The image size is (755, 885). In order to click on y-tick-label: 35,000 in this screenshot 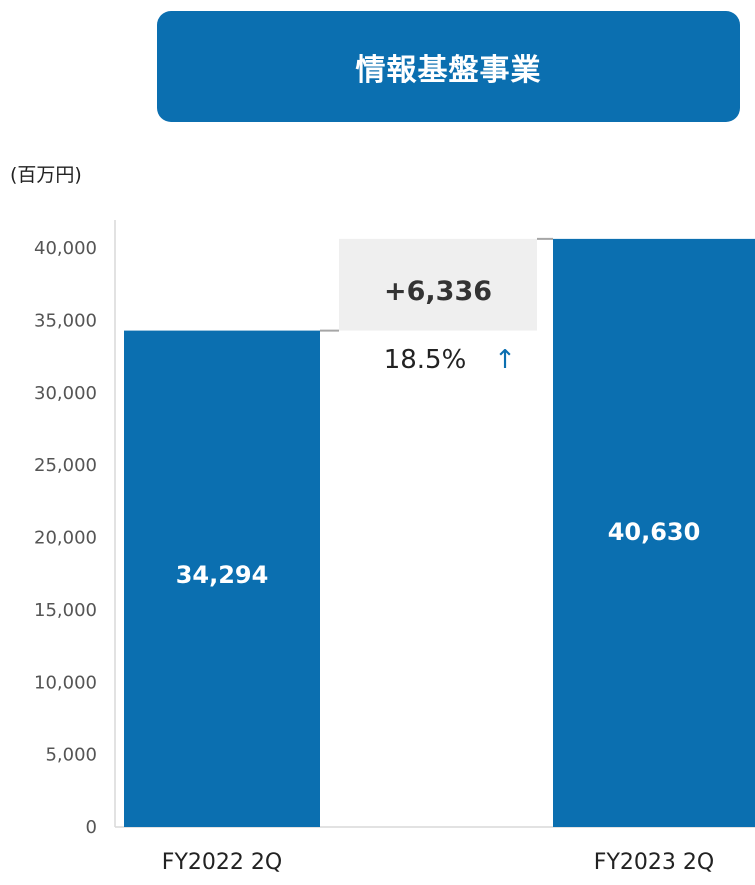, I will do `click(65, 320)`.